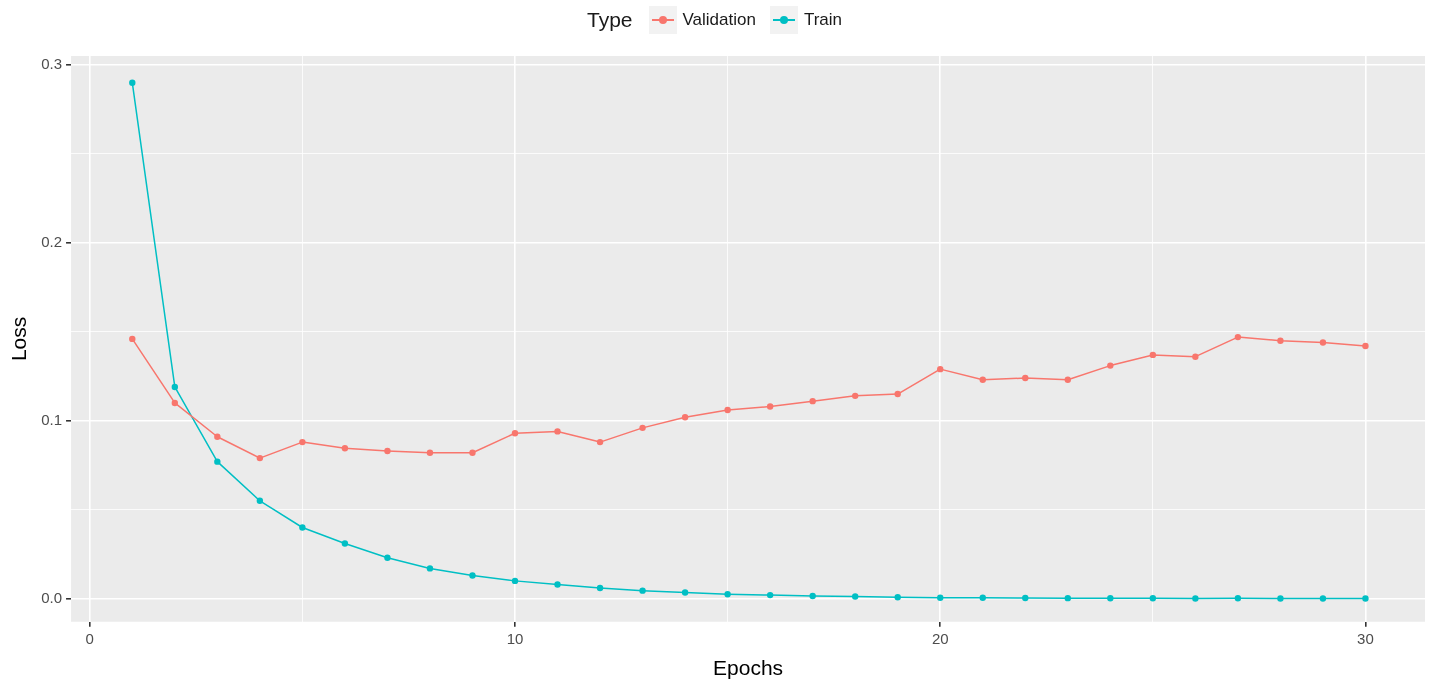  What do you see at coordinates (1365, 638) in the screenshot?
I see `x-tick-label: 30` at bounding box center [1365, 638].